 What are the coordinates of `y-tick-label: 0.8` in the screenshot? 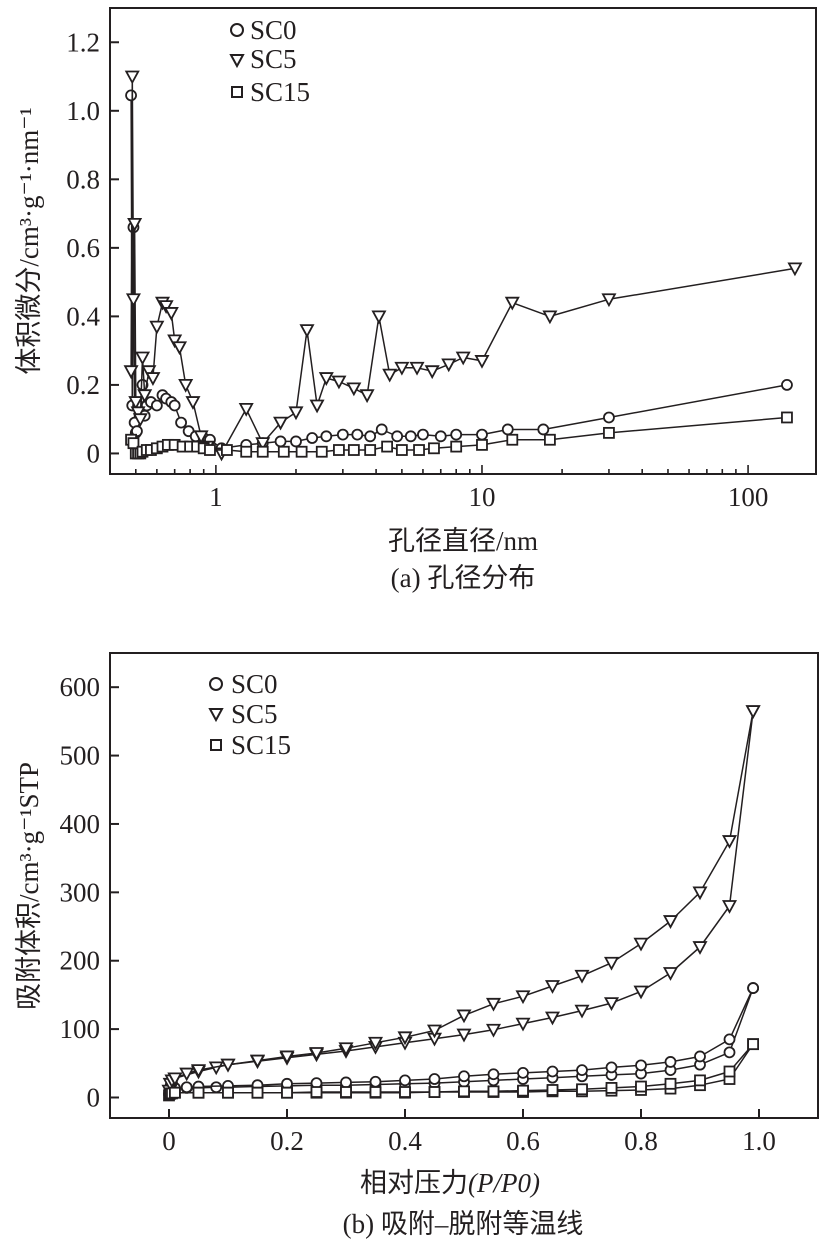 It's located at (83, 179).